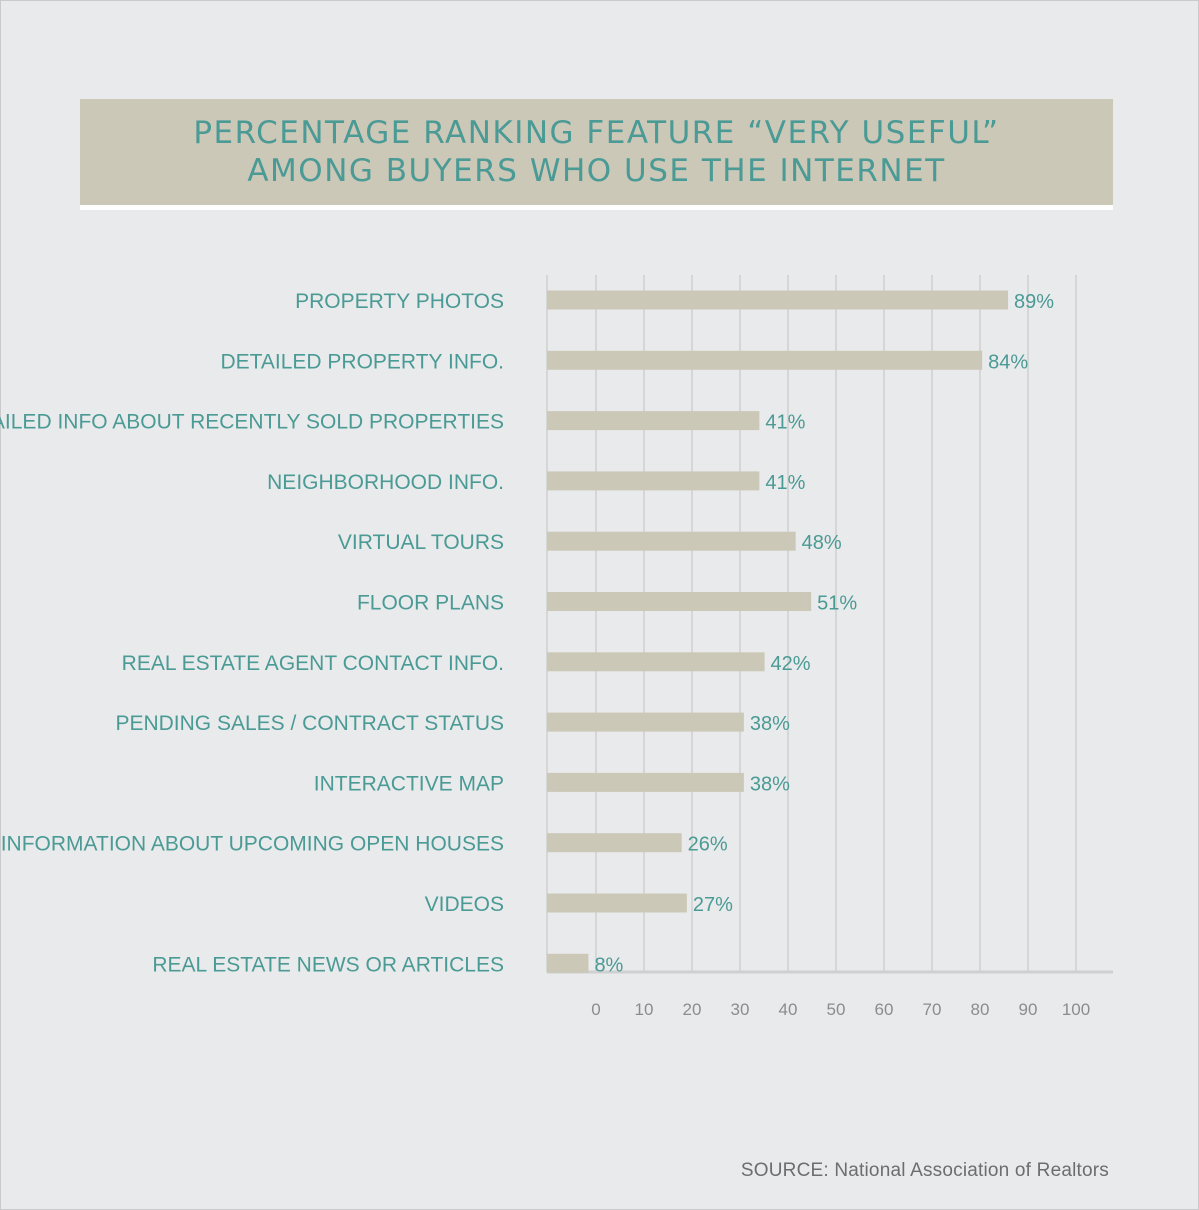 The width and height of the screenshot is (1199, 1210). What do you see at coordinates (788, 1009) in the screenshot?
I see `x-tick-label: 40` at bounding box center [788, 1009].